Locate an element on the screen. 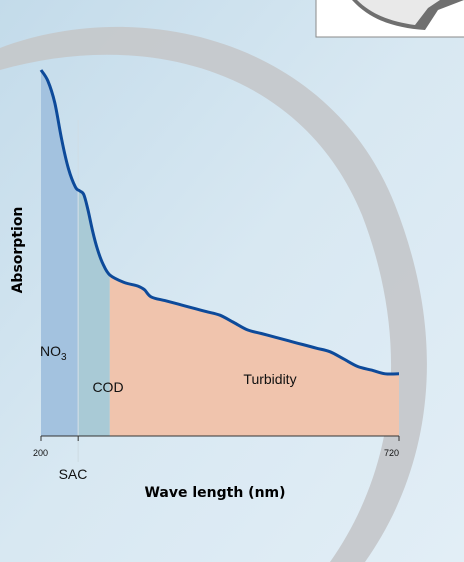 Image resolution: width=464 pixels, height=562 pixels. x-axis-title: Wave length (nm) is located at coordinates (214, 493).